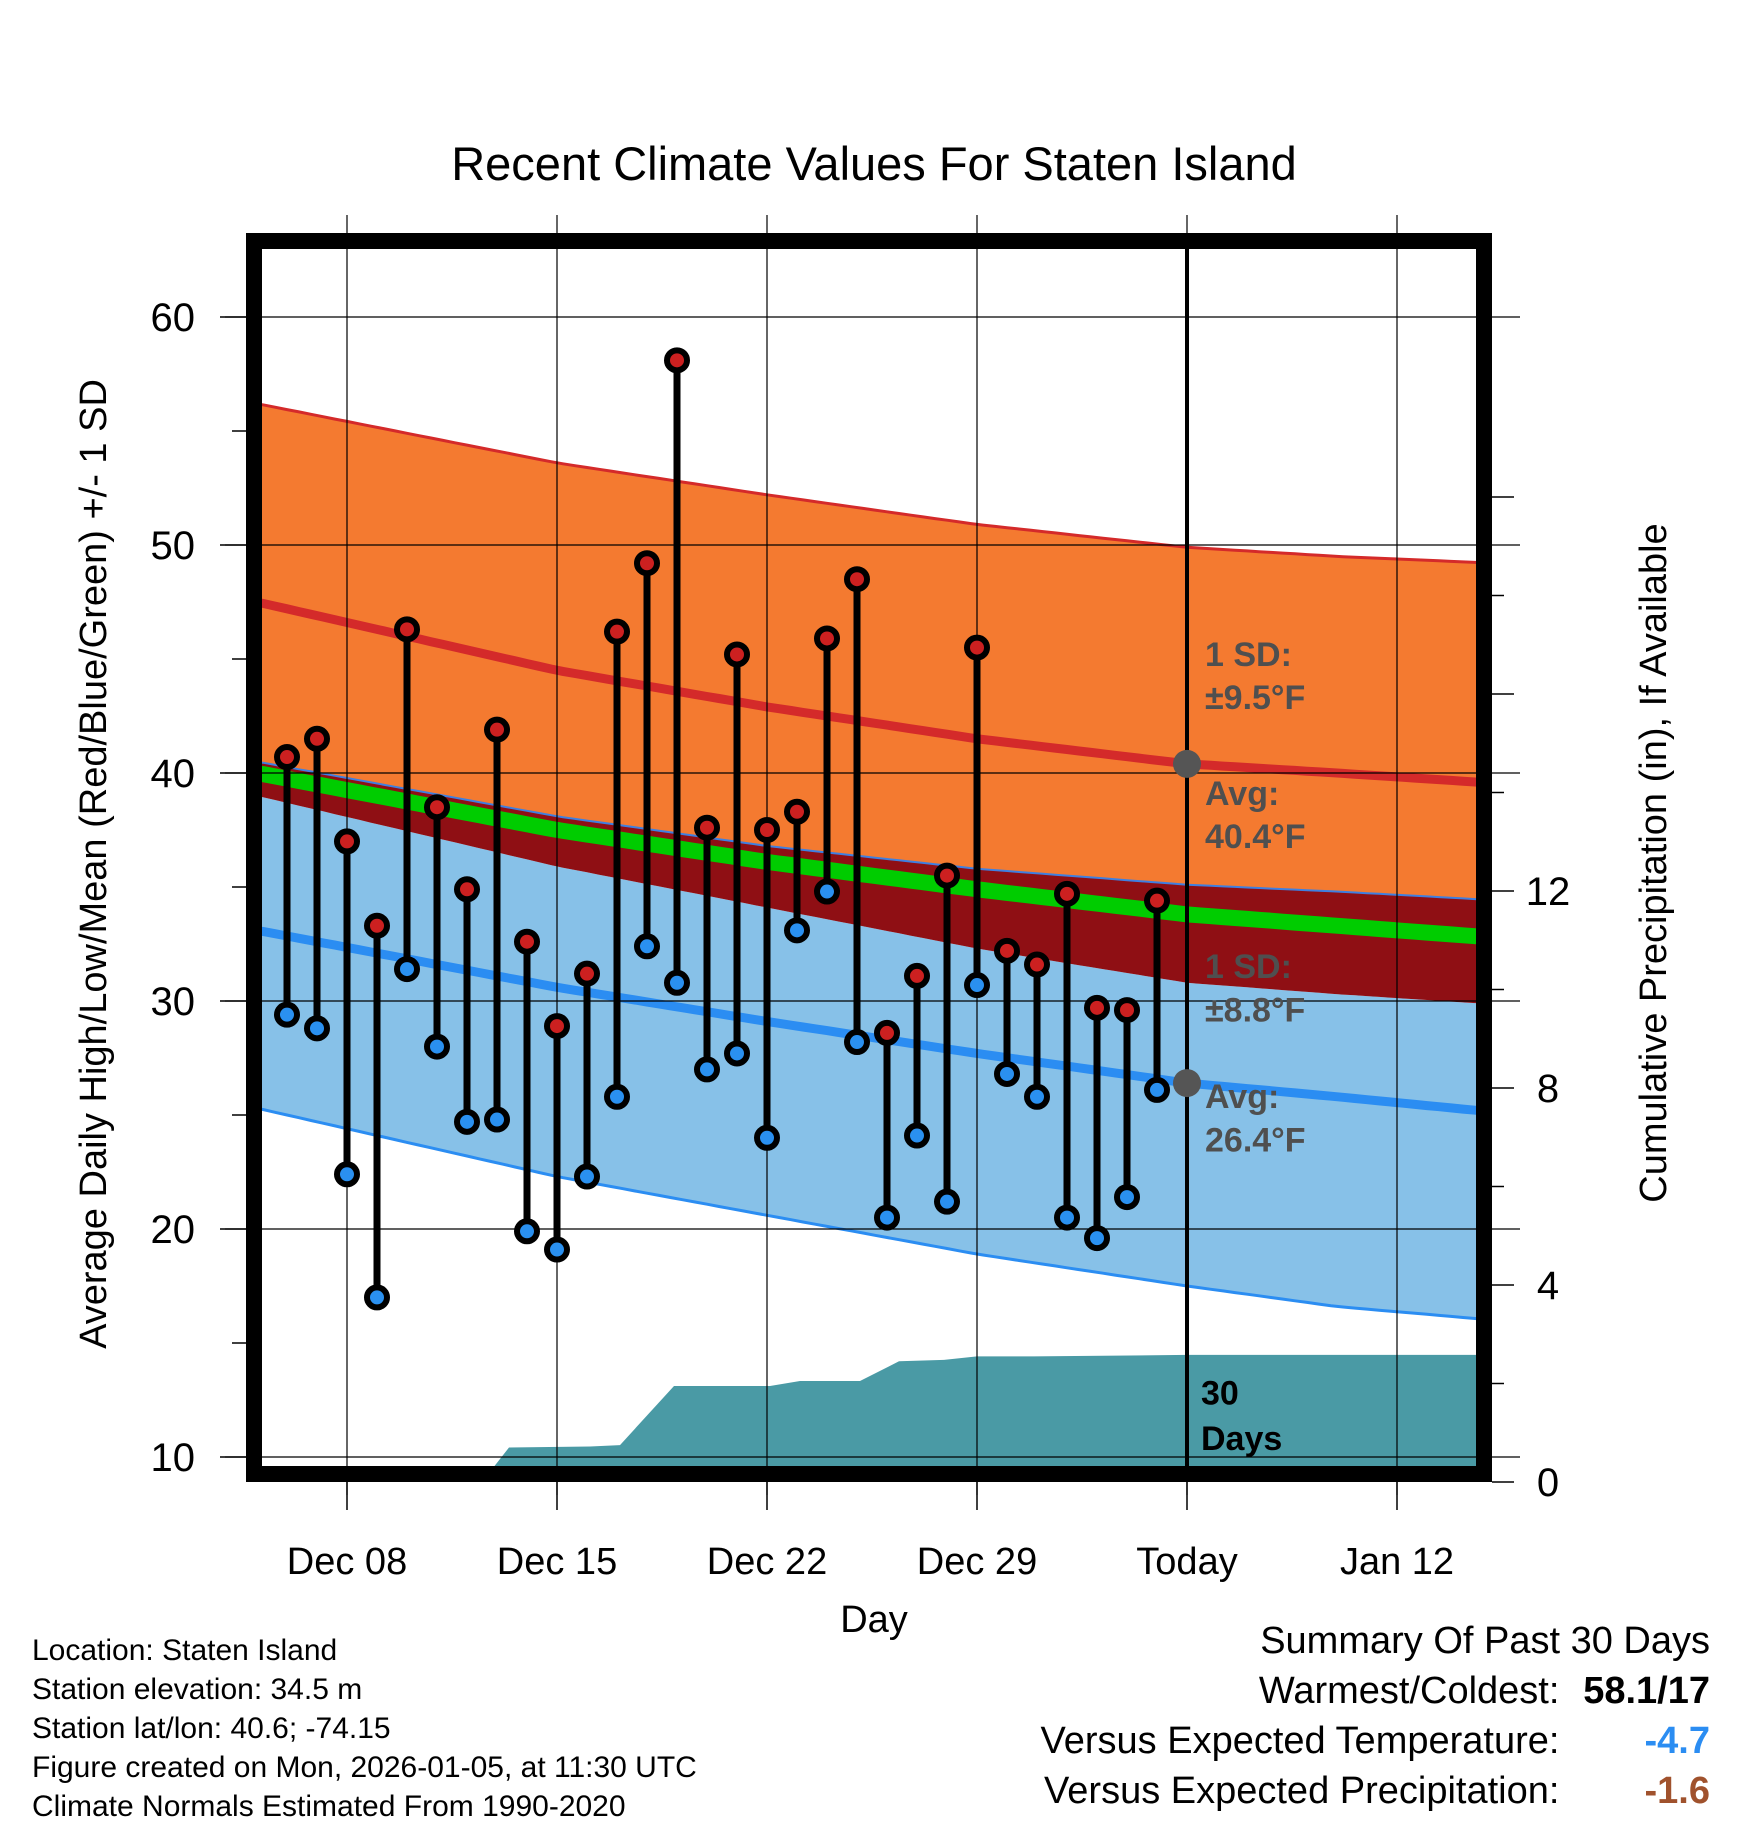  Describe the element at coordinates (869, 1214) in the screenshot. I see `low-minus-sd-line` at that location.